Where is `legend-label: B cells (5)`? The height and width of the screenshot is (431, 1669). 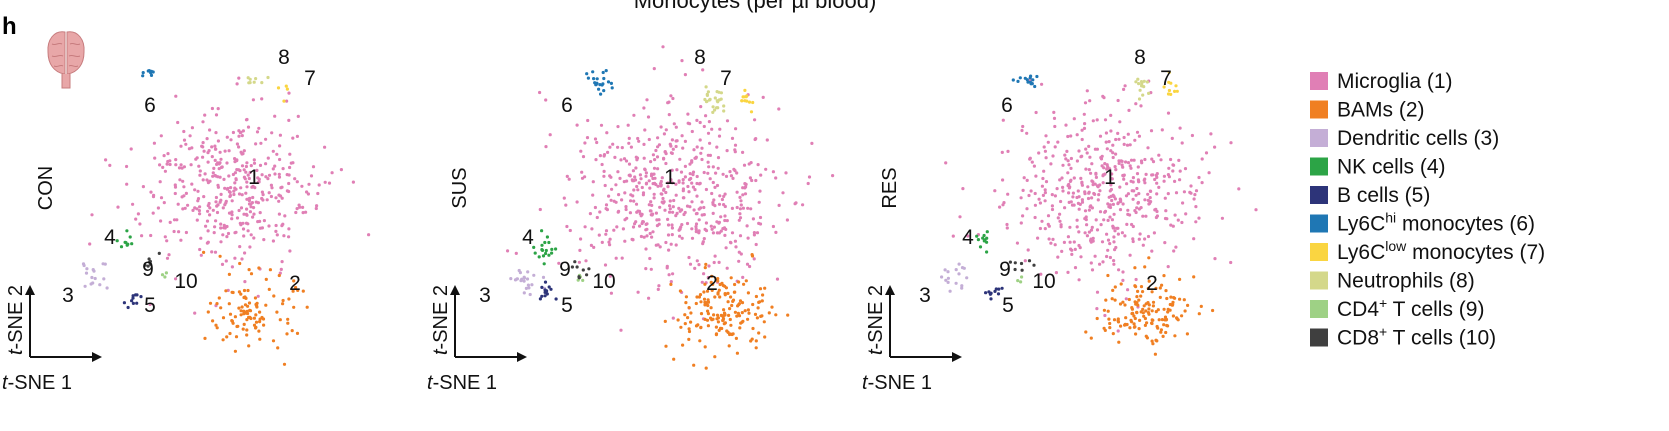
legend-label: B cells (5) is located at coordinates (1383, 195).